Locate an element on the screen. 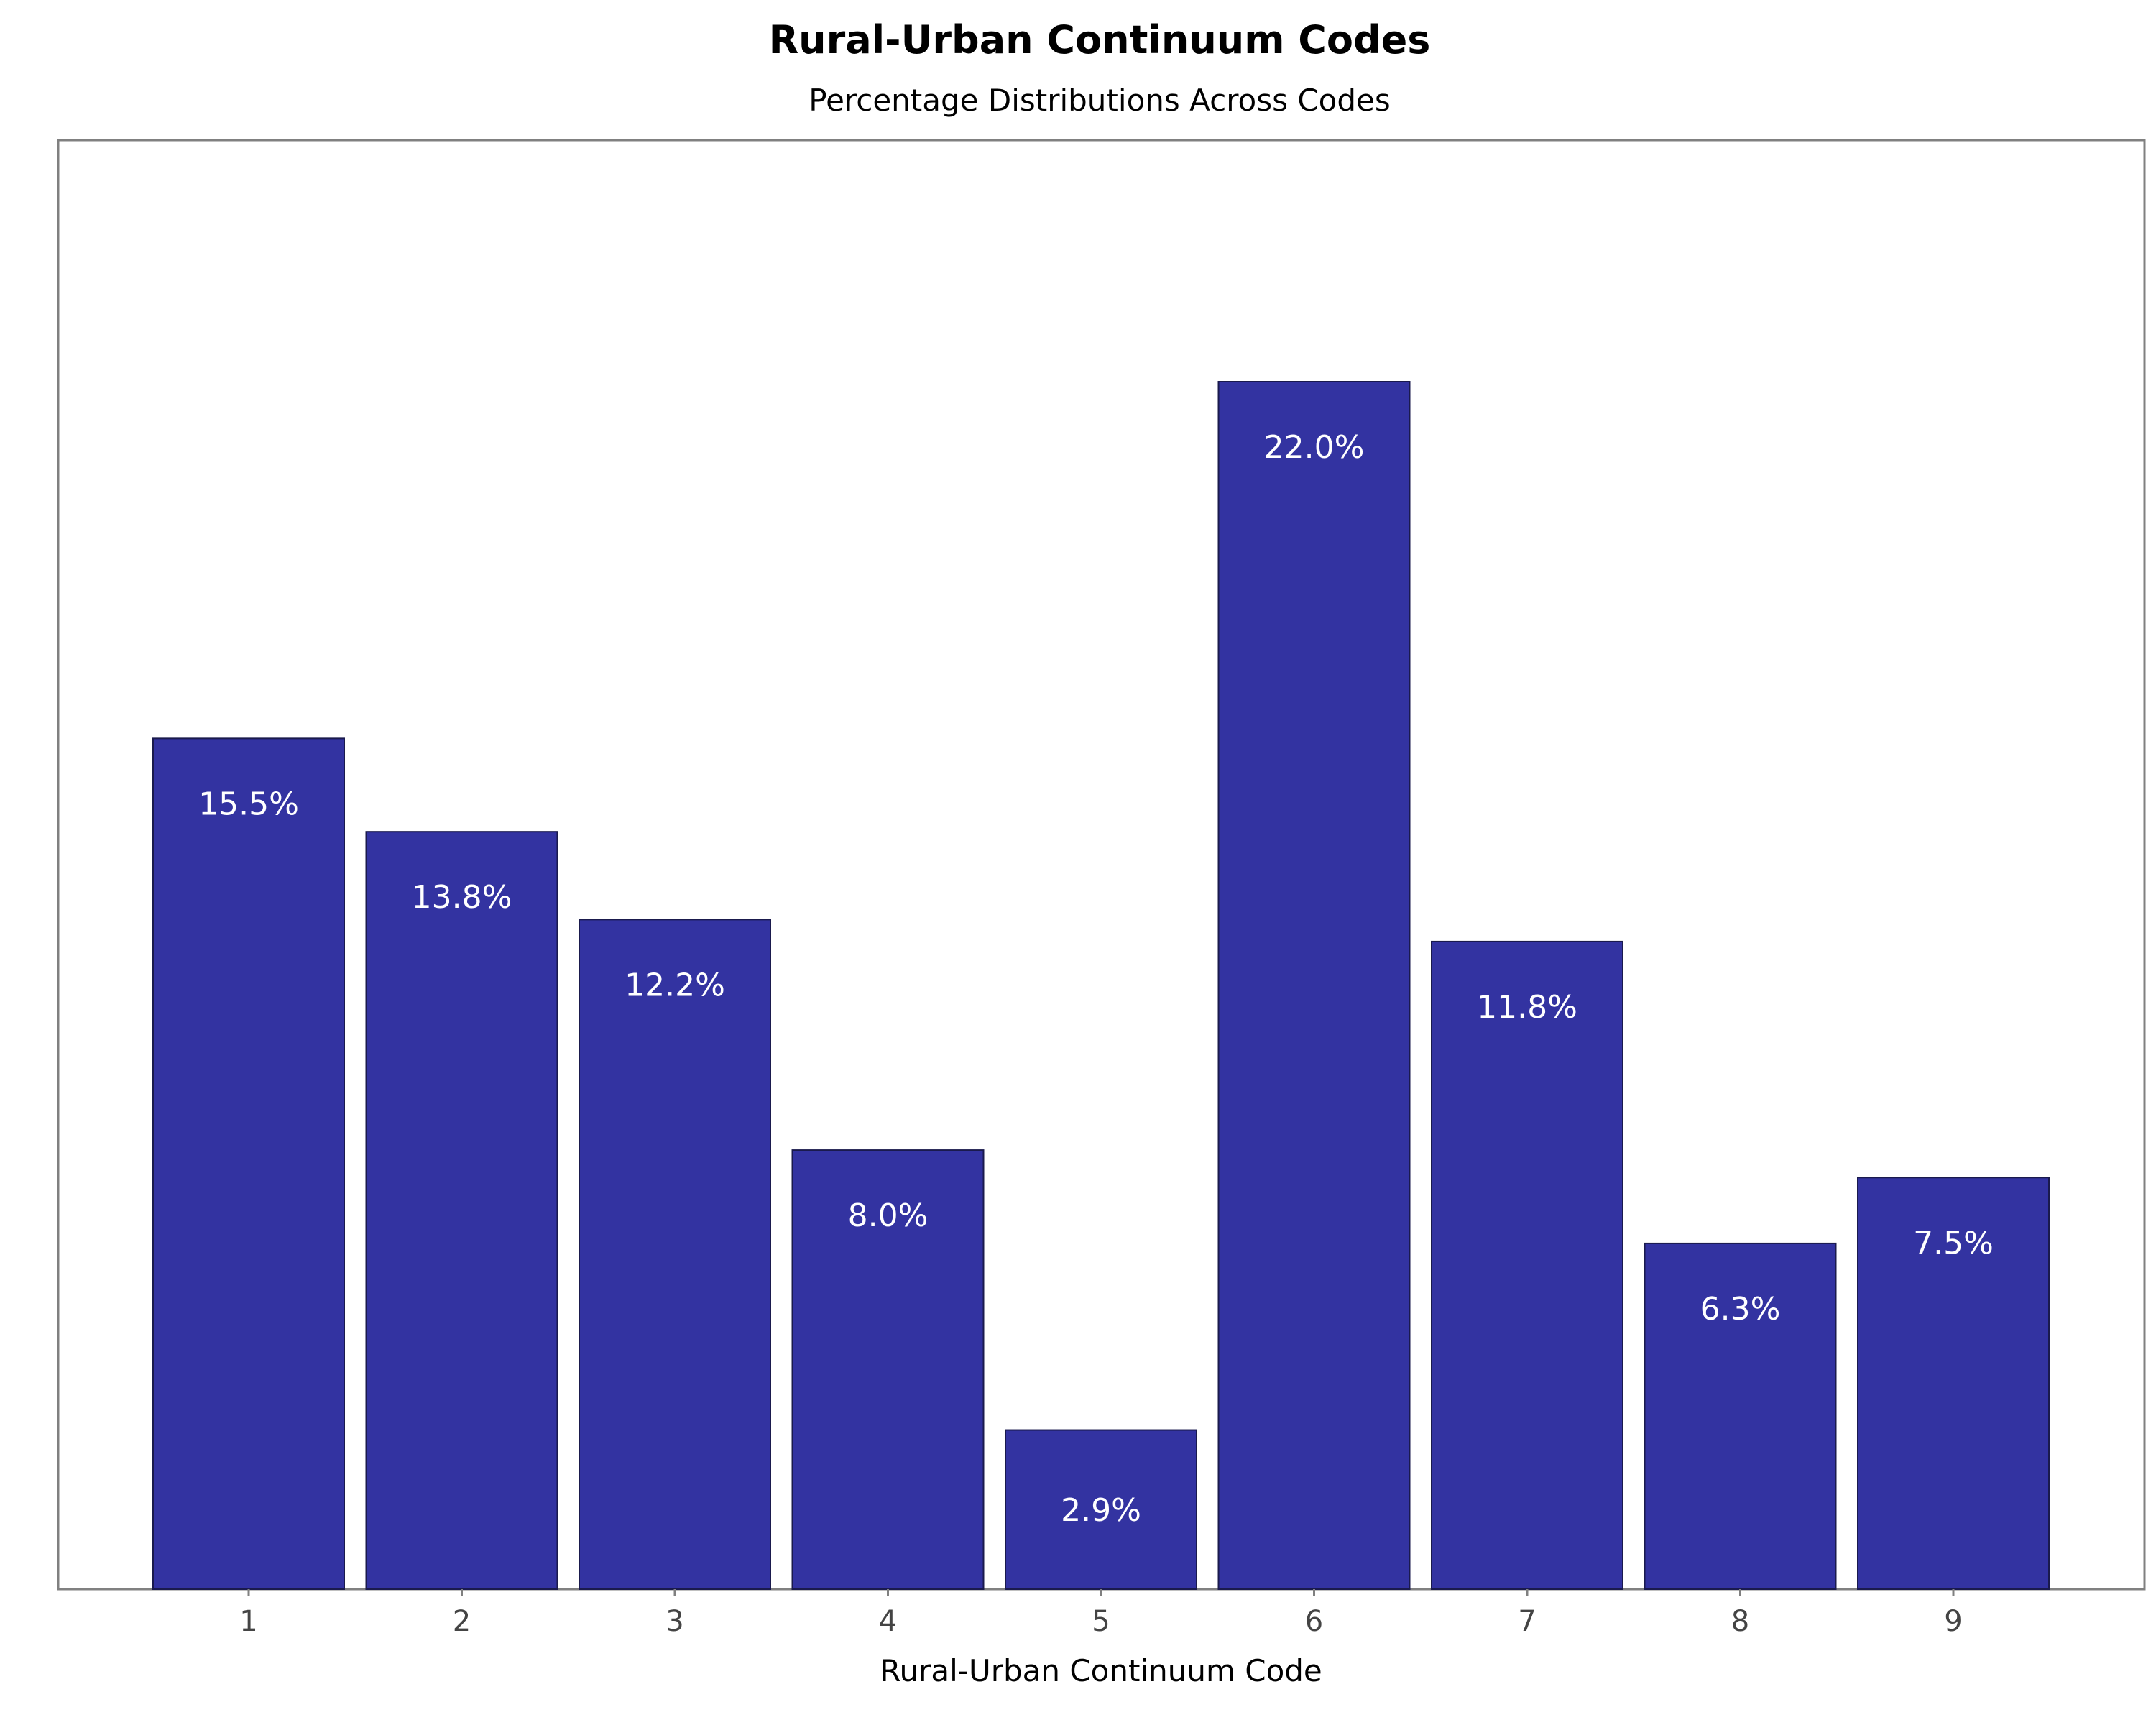  x-tick-label: 3 is located at coordinates (674, 1621).